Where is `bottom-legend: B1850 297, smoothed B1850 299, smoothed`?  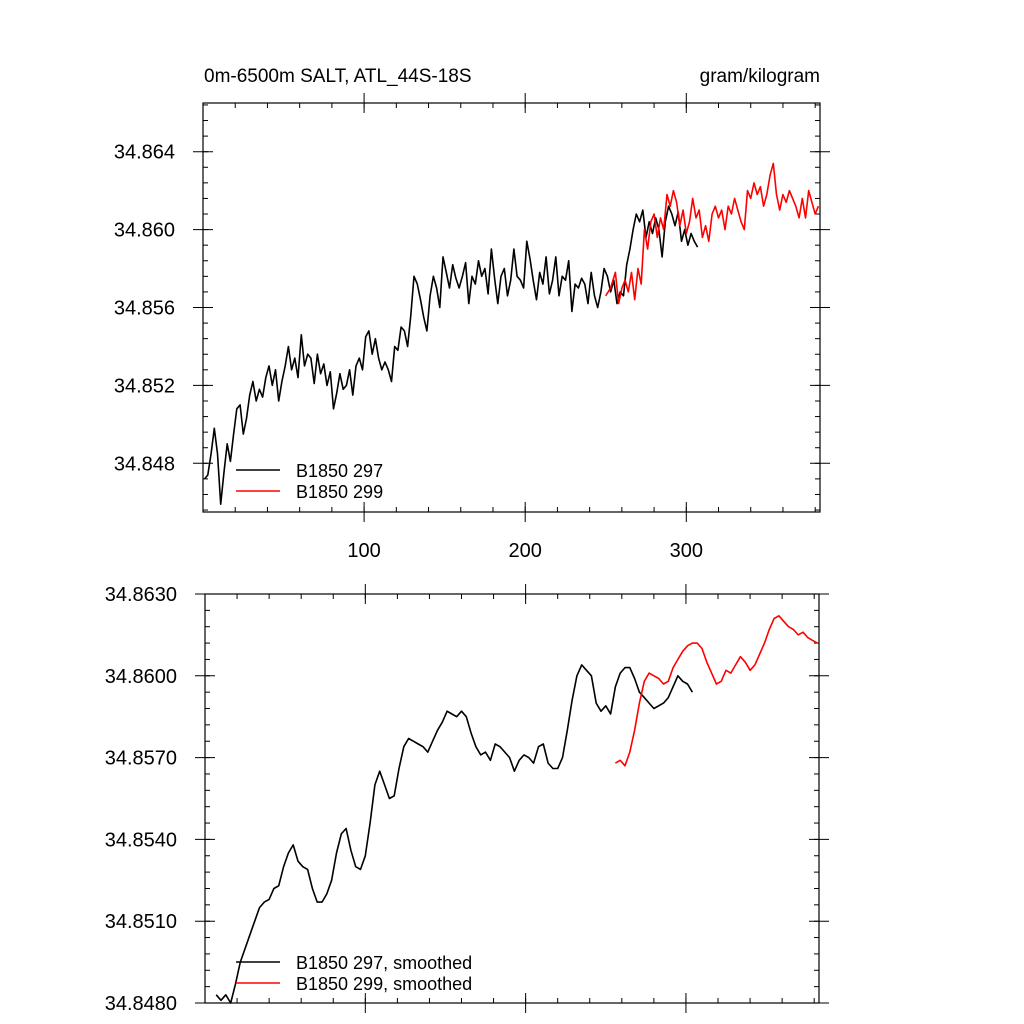 bottom-legend: B1850 297, smoothed B1850 299, smoothed is located at coordinates (354, 973).